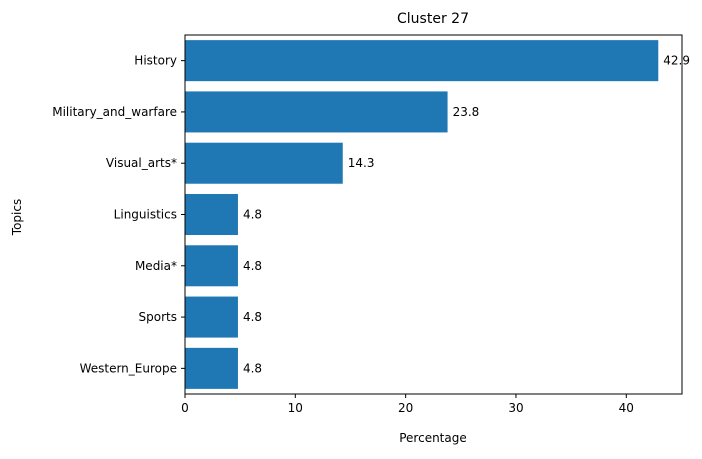  Describe the element at coordinates (141, 163) in the screenshot. I see `y-tick-label-2: Visual_arts*` at that location.